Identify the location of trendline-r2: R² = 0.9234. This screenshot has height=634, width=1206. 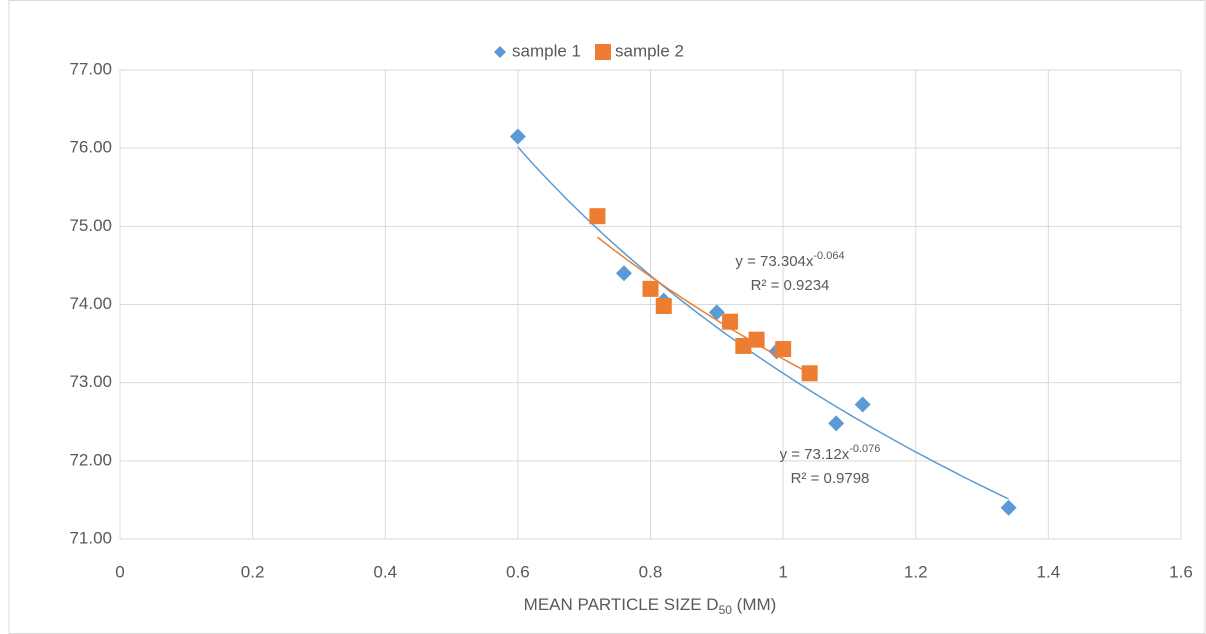
(790, 285).